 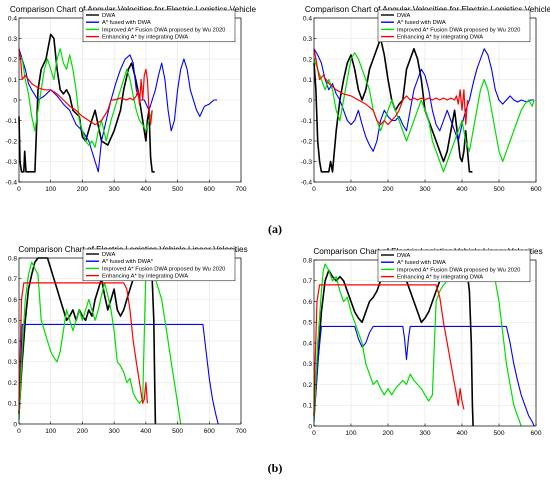 I want to click on legend-label-1: A* fused with DWA*, so click(x=128, y=262).